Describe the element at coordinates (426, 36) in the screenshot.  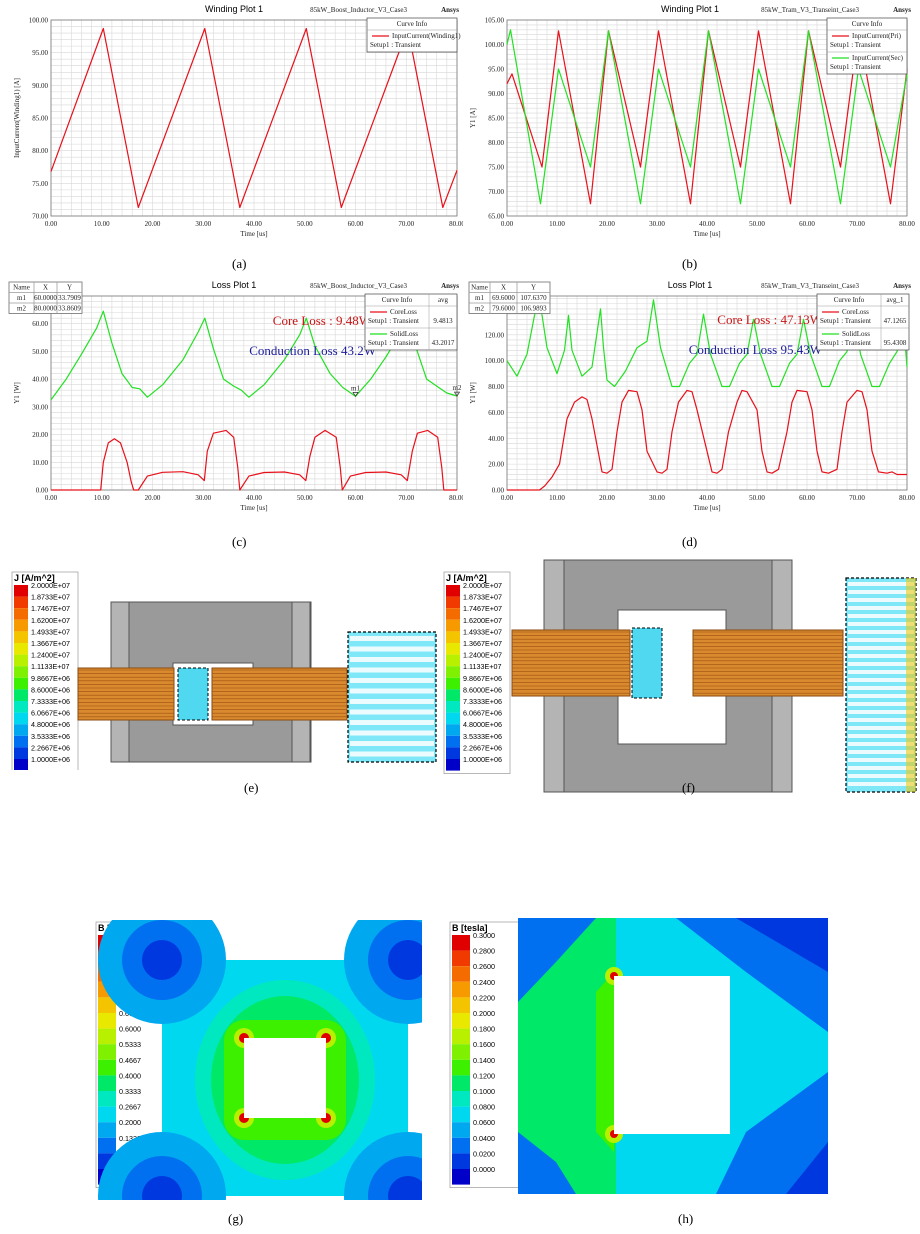
I see `legend-series-name: InputCurrent(Winding1)` at that location.